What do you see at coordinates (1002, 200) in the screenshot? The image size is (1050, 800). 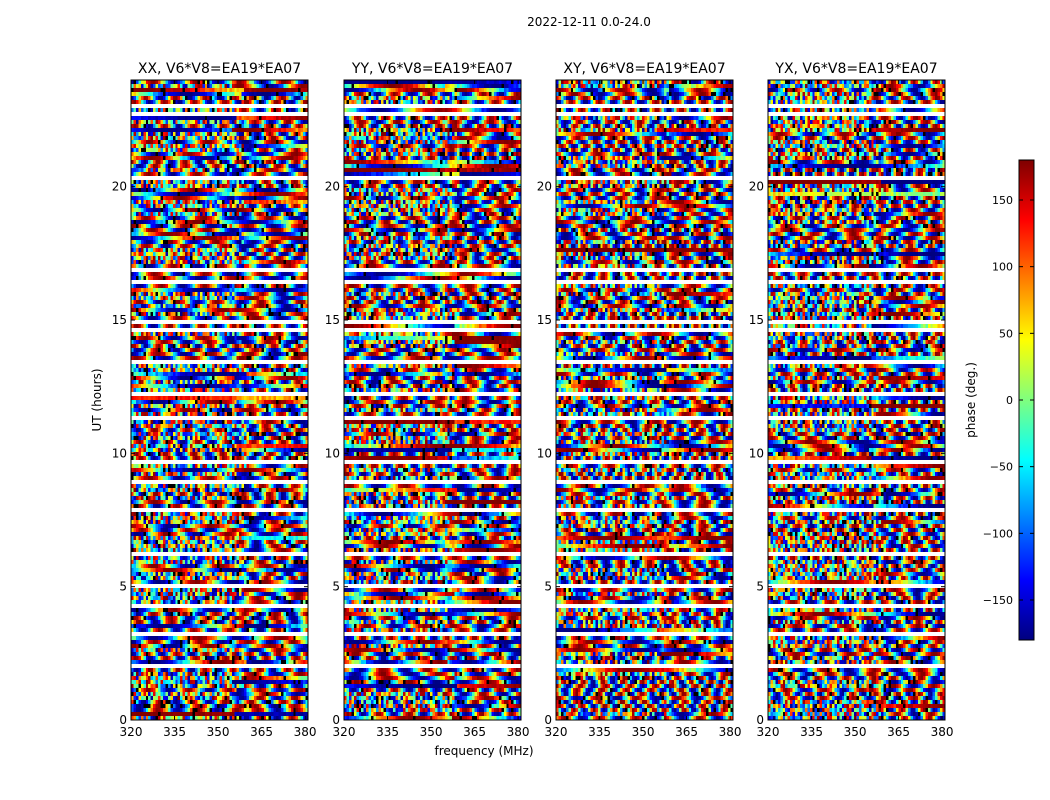 I see `colorbar-tick-label: 150` at bounding box center [1002, 200].